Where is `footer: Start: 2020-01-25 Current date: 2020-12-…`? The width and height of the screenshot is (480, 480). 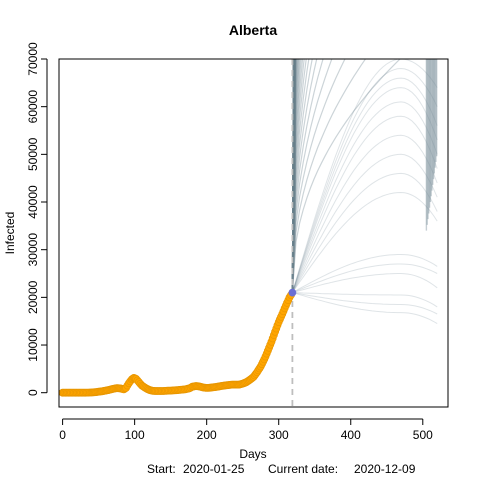
footer: Start: 2020-01-25 Current date: 2020-12-… is located at coordinates (281, 469).